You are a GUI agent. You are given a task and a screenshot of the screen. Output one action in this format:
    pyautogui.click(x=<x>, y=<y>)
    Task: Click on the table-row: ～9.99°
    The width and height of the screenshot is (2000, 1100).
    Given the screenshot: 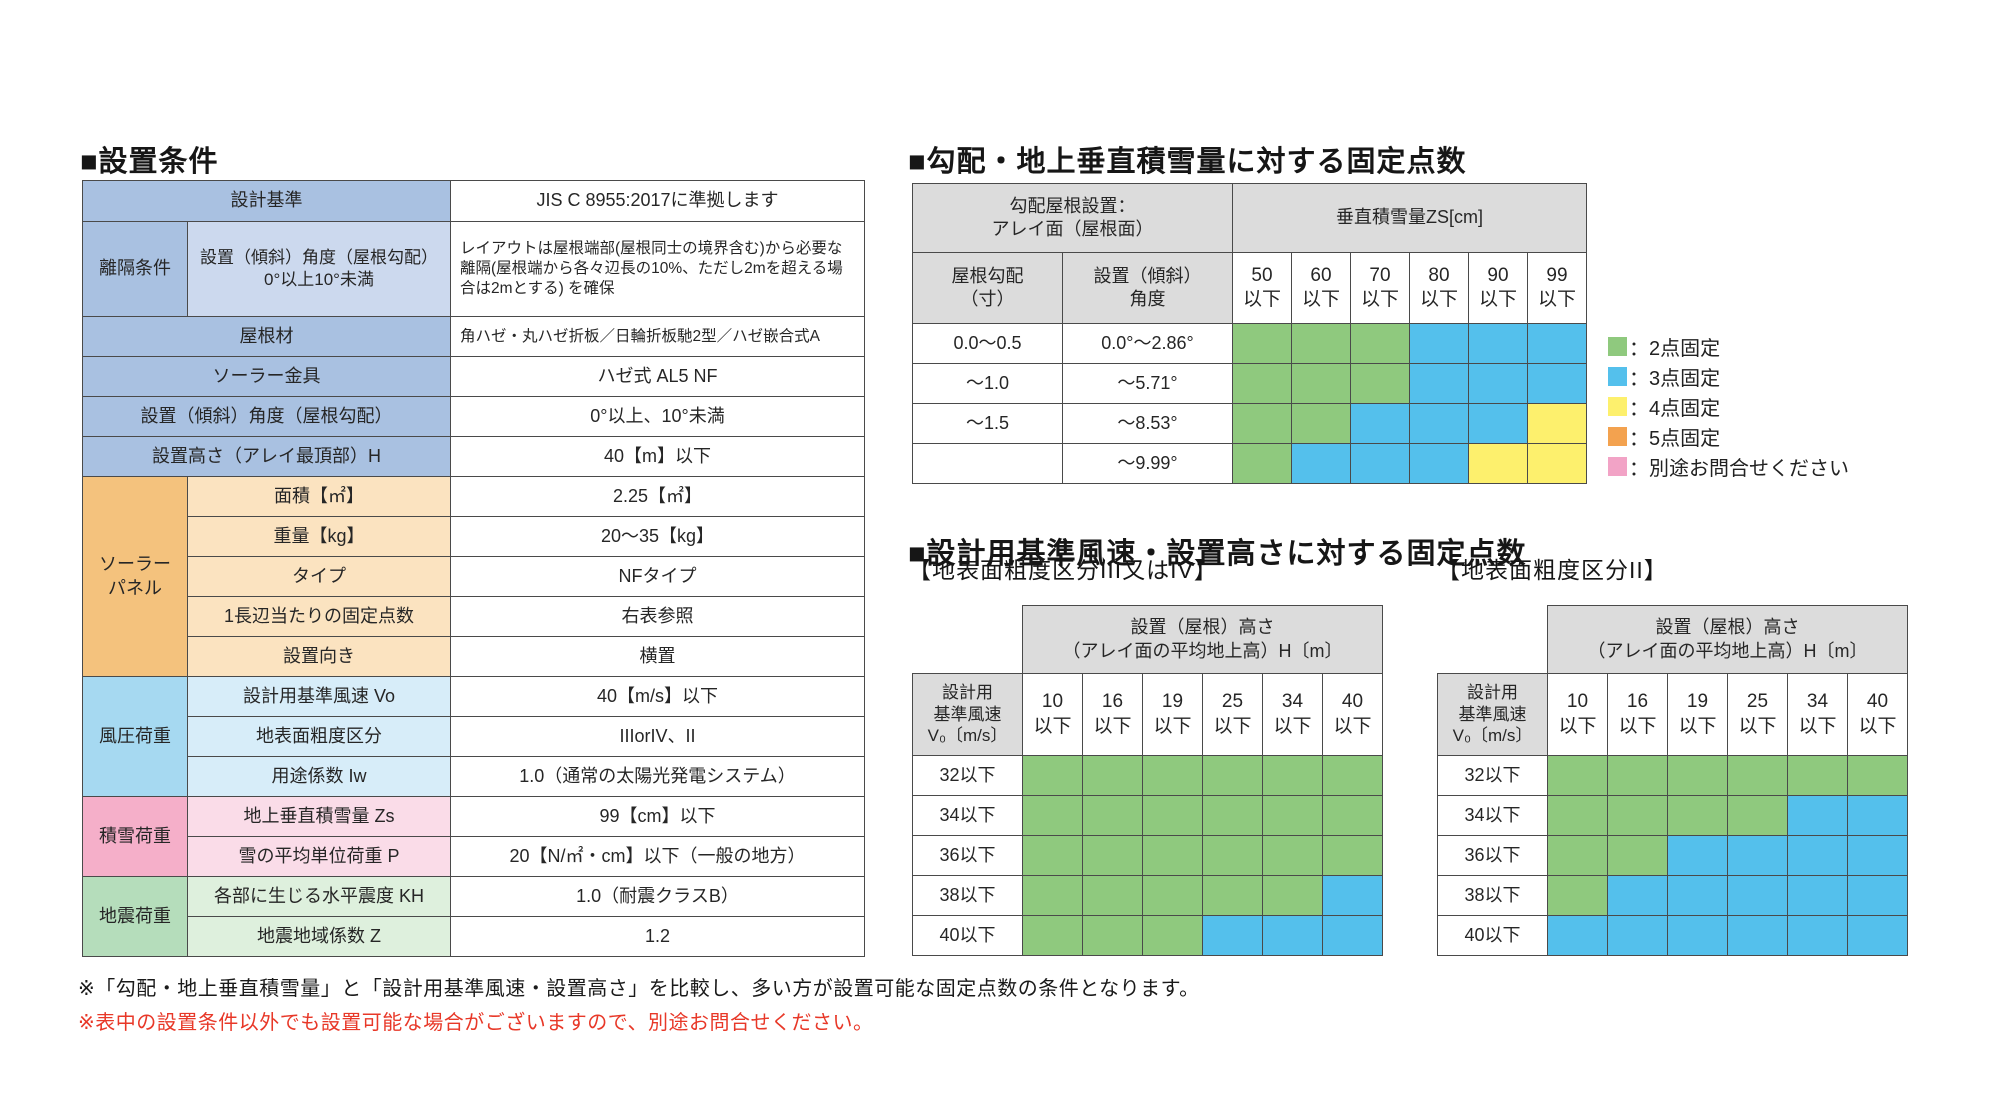 What is the action you would take?
    pyautogui.click(x=1249, y=463)
    